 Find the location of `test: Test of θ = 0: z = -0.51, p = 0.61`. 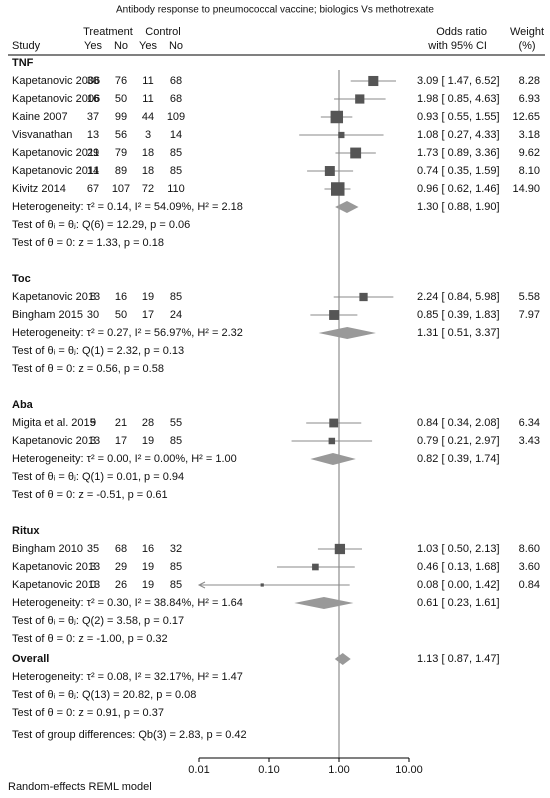

test: Test of θ = 0: z = -0.51, p = 0.61 is located at coordinates (90, 495).